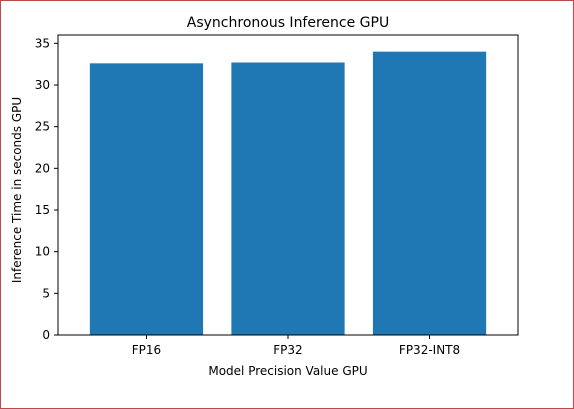 The width and height of the screenshot is (574, 409). I want to click on bar-fp16, so click(146, 199).